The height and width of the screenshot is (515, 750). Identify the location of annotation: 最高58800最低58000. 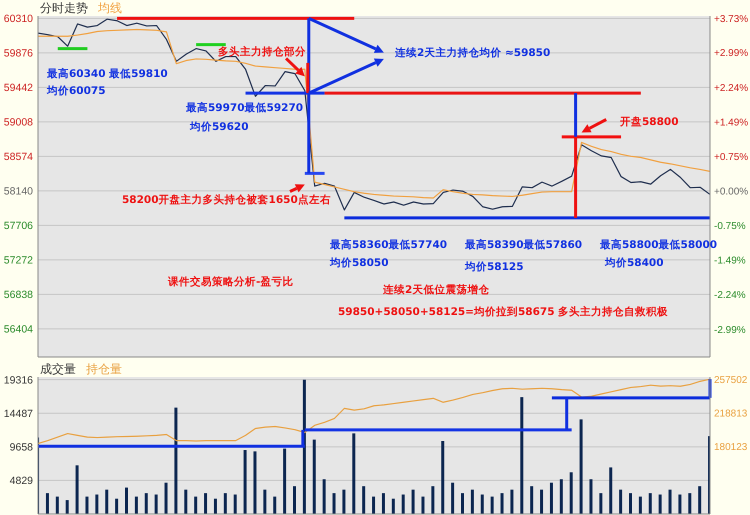
(659, 245).